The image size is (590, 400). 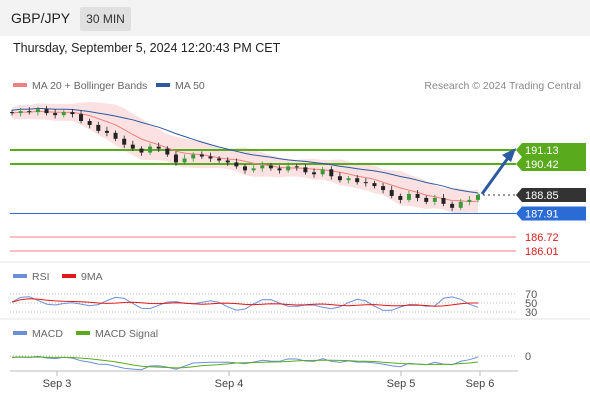 I want to click on level-tags: 191.13 190.42 188.85 187.91 186.72 186.01, so click(x=551, y=200).